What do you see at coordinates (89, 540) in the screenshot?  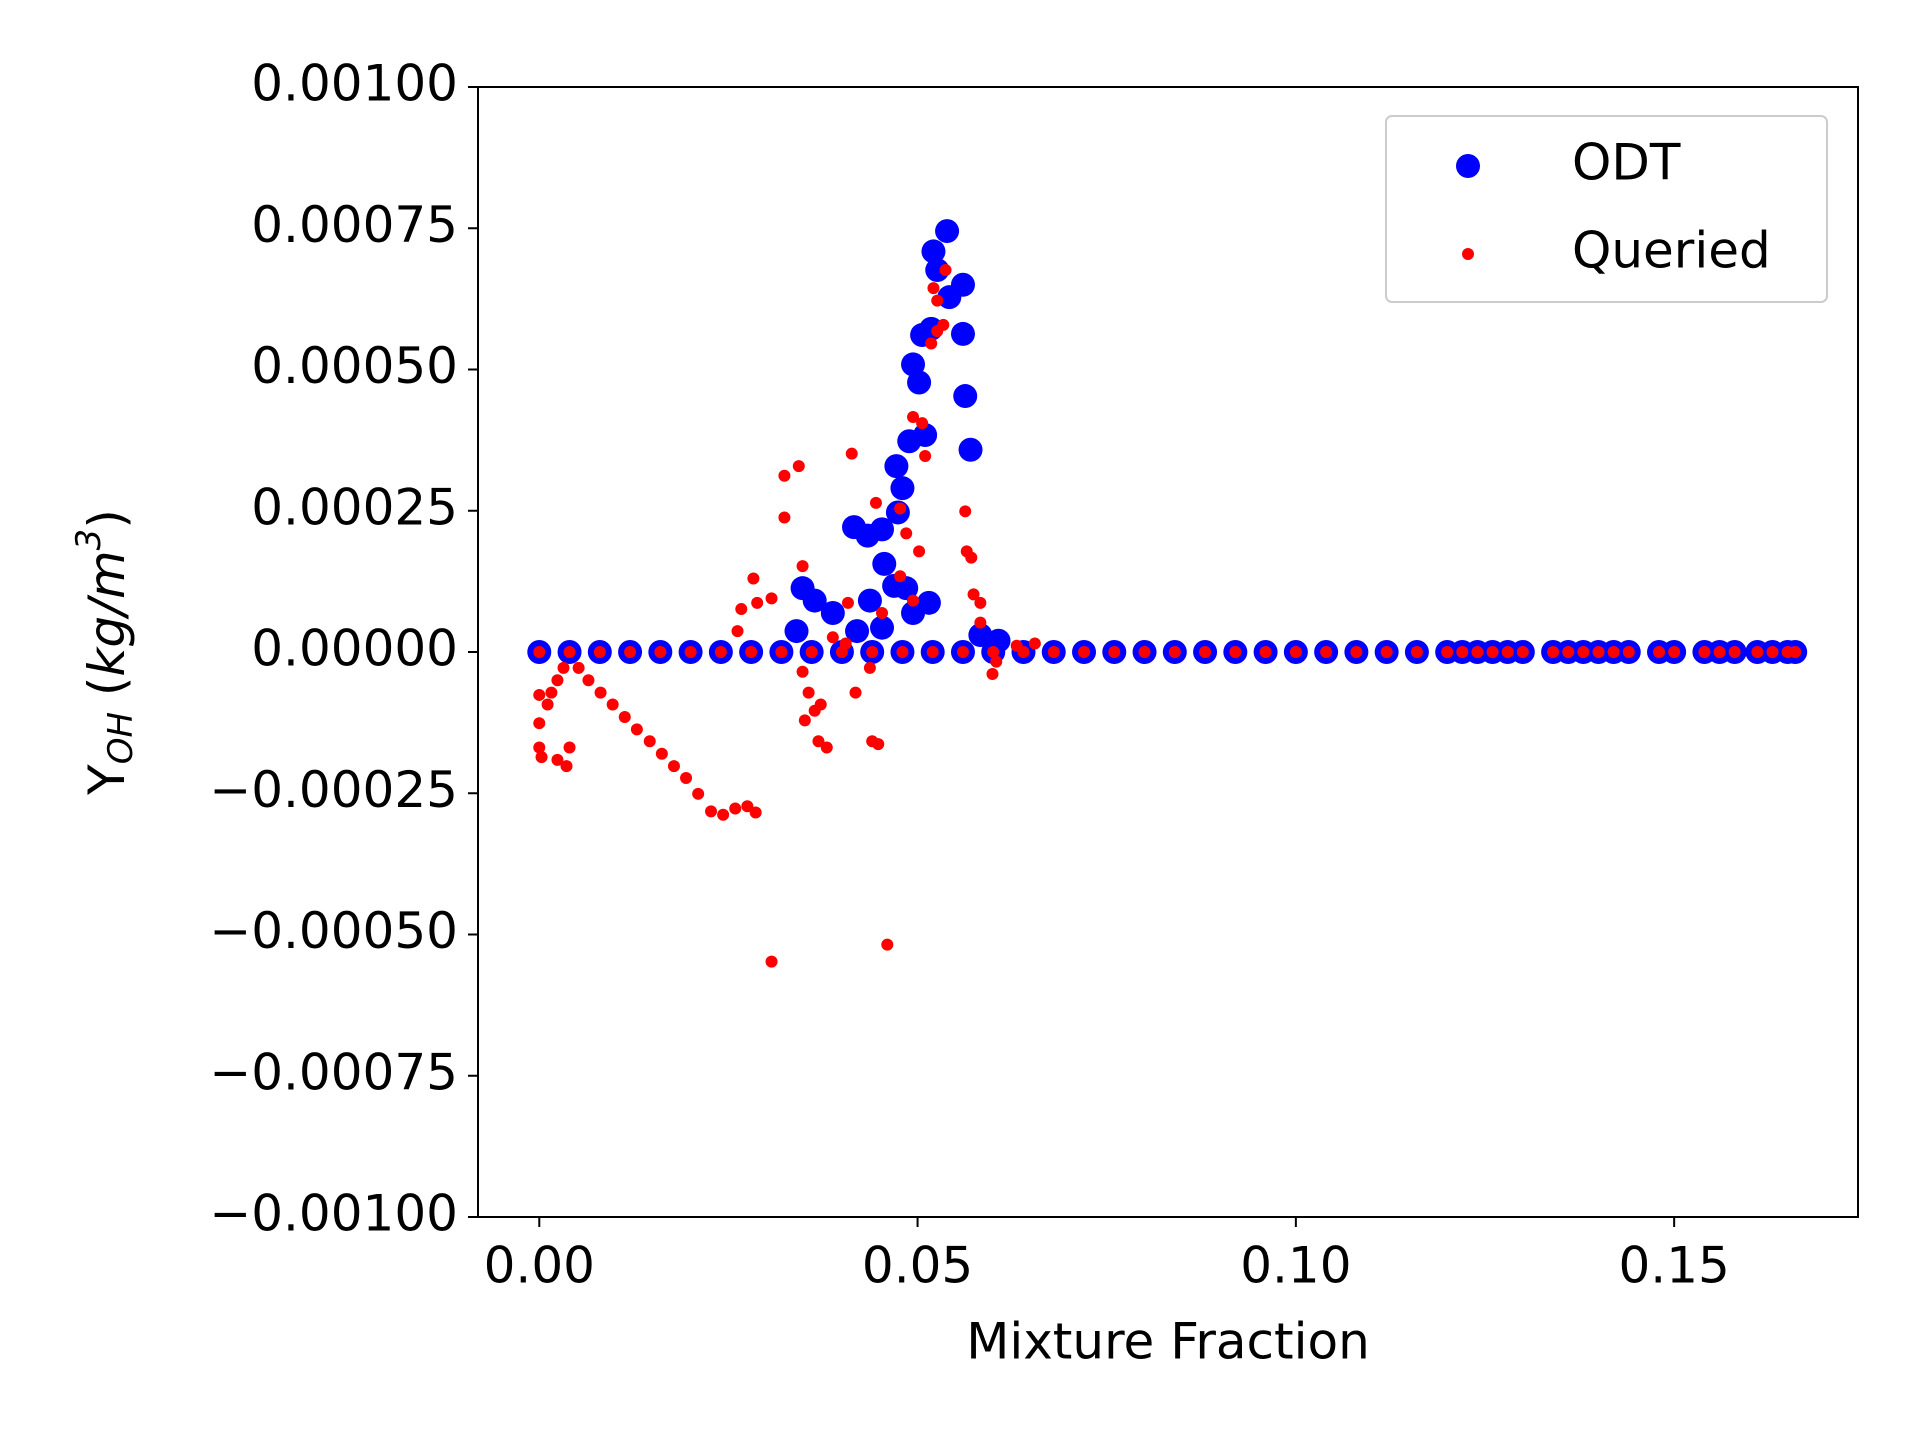 I see `y-label-part: 3` at bounding box center [89, 540].